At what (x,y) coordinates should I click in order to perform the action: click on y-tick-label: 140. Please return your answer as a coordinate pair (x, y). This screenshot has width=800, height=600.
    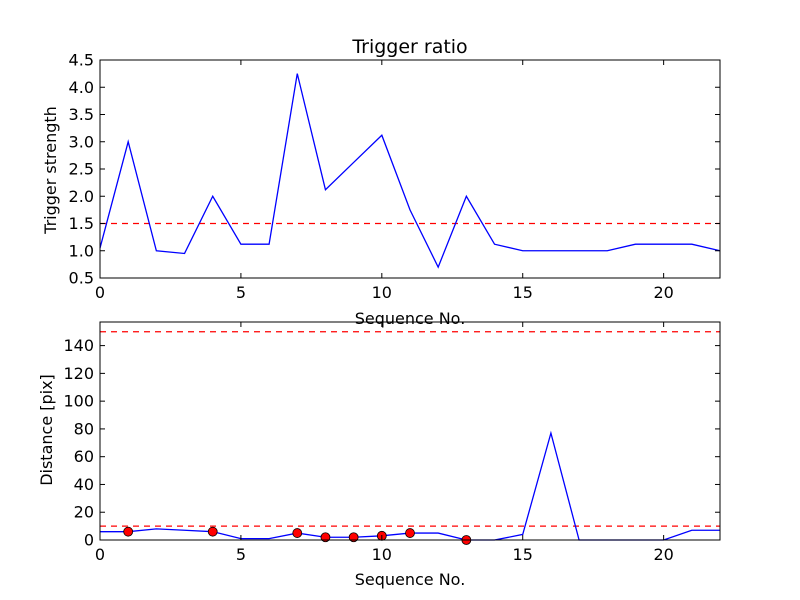
    Looking at the image, I should click on (78, 345).